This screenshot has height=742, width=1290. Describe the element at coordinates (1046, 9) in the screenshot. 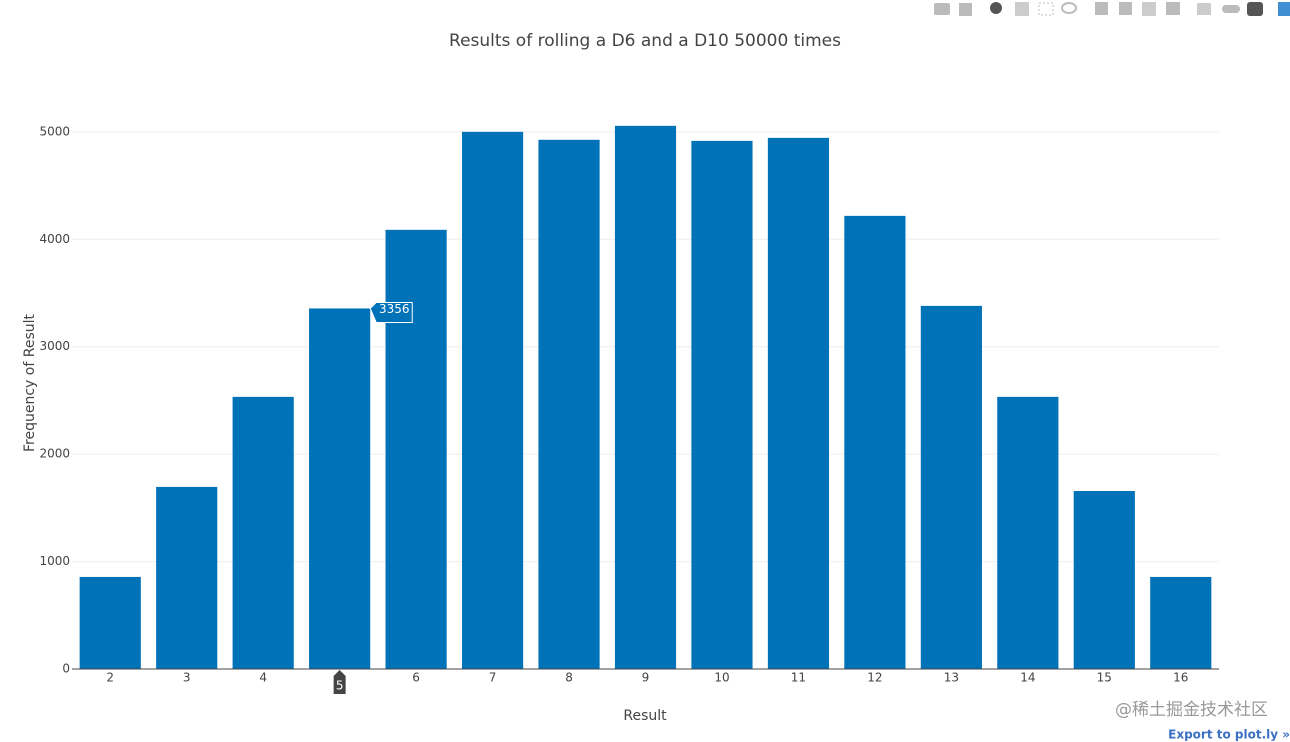

I see `box-select-icon` at that location.